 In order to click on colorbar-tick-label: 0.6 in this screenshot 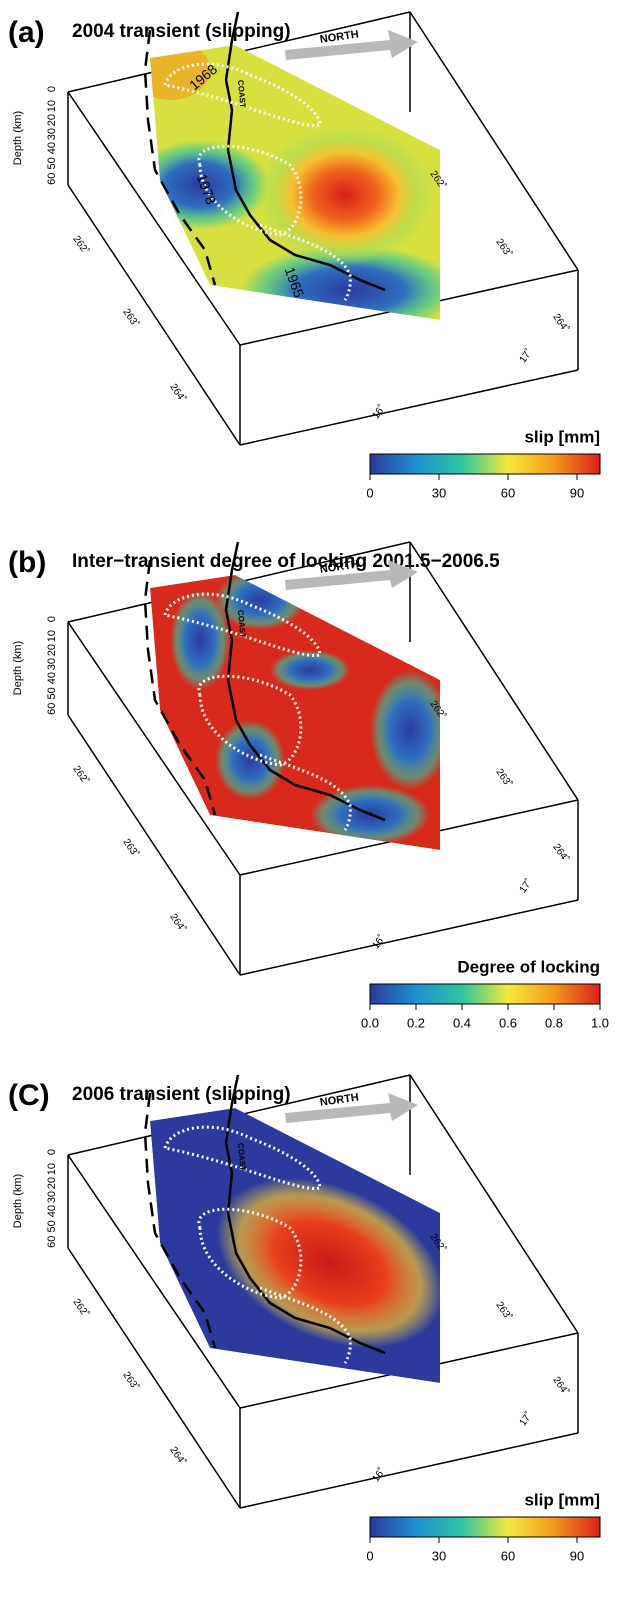, I will do `click(508, 1022)`.